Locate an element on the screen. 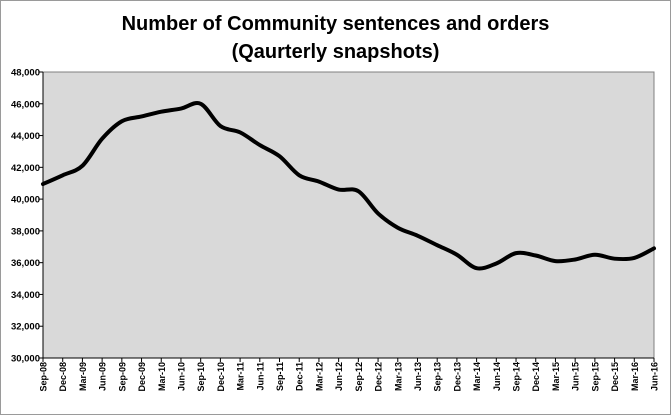 This screenshot has width=671, height=415. x-tick-label: Dec-15 is located at coordinates (615, 377).